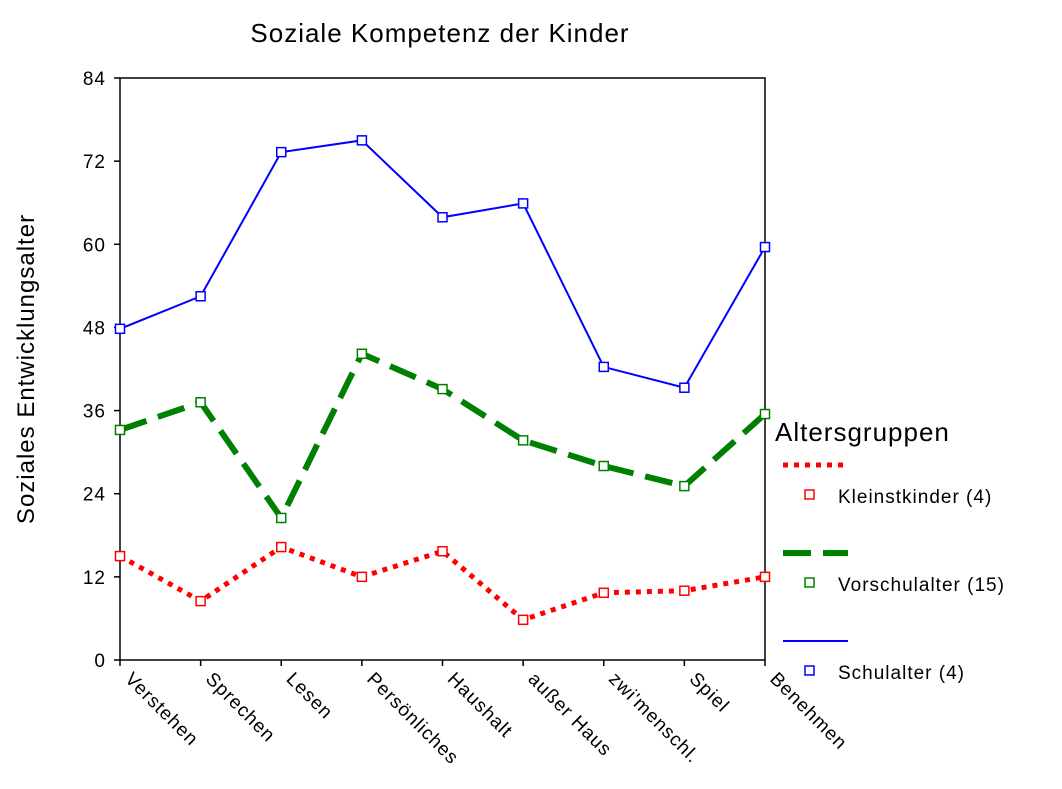  I want to click on y-tick-label: 84, so click(94, 79).